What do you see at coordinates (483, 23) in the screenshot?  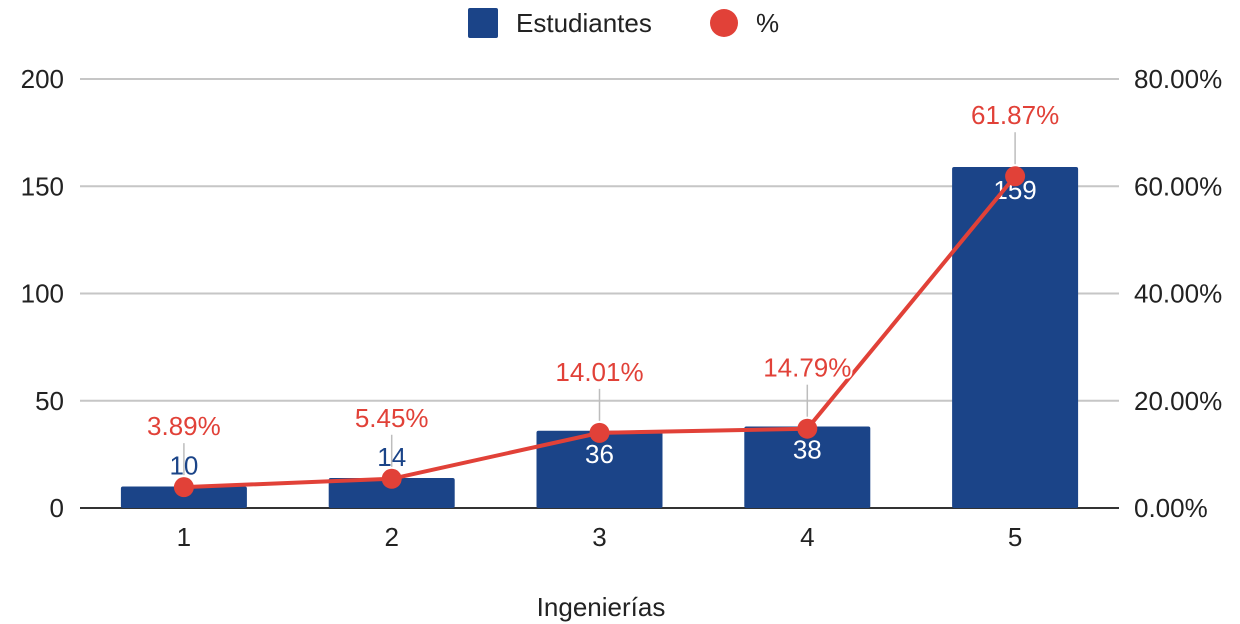 I see `legend-swatch-bars` at bounding box center [483, 23].